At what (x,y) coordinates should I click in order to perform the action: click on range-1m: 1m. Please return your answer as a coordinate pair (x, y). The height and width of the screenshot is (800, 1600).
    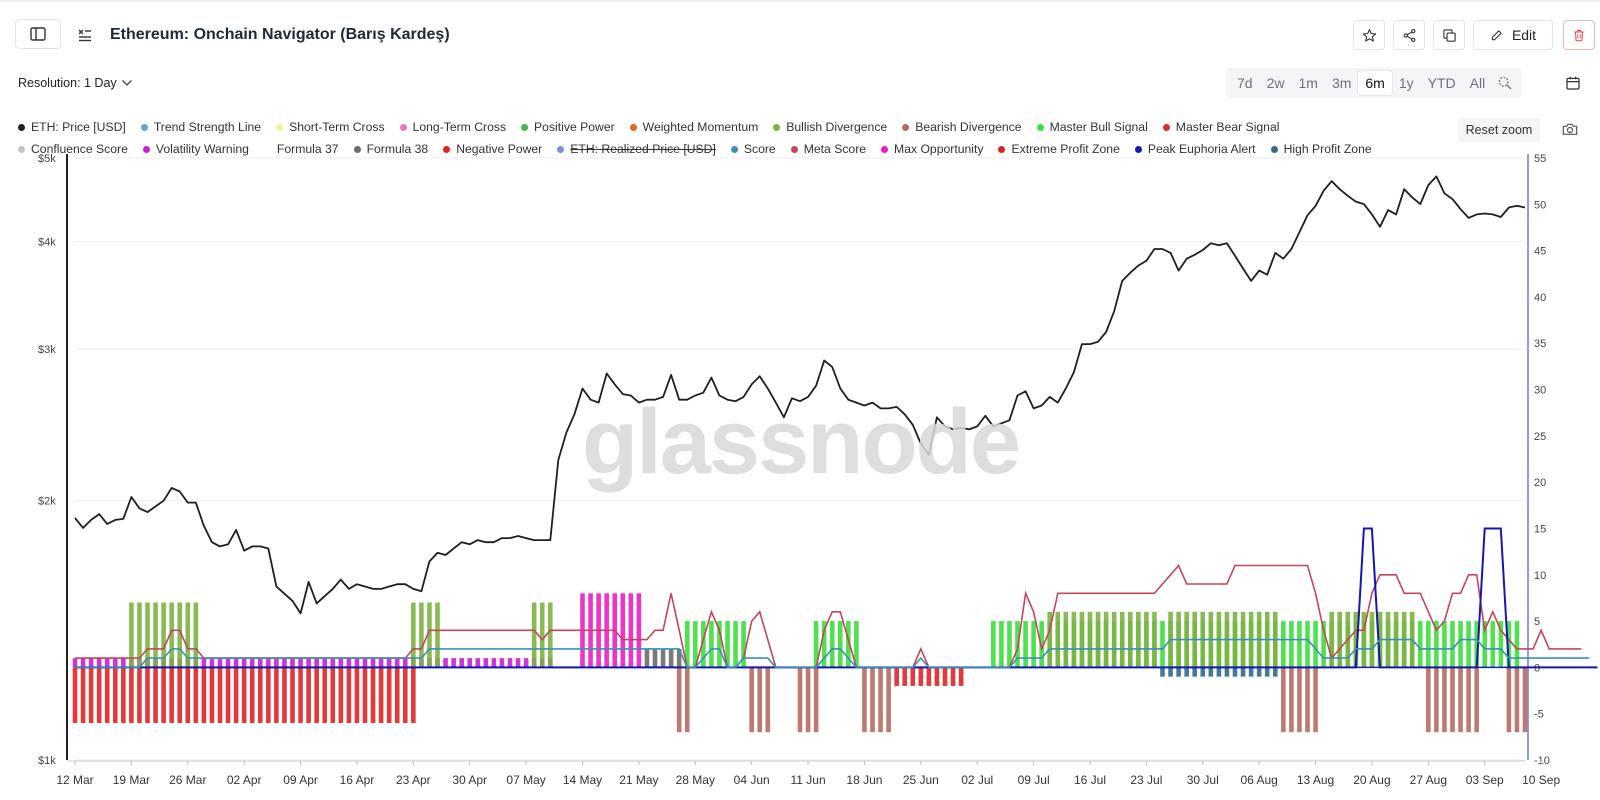
    Looking at the image, I should click on (1308, 83).